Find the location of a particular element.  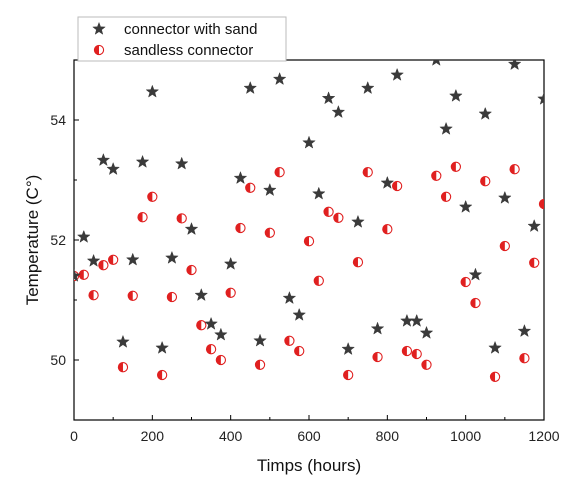

x-axis-ticks: 0 200 400 600 800 1000 1200 is located at coordinates (315, 429).